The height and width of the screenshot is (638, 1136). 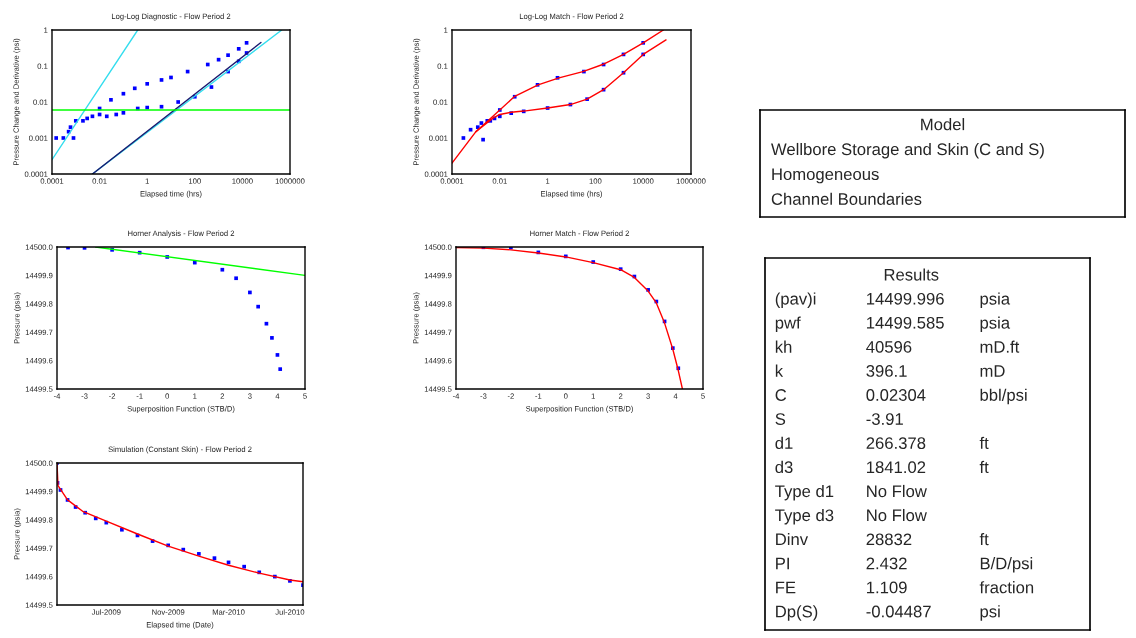 I want to click on category-label: PI, so click(x=782, y=563).